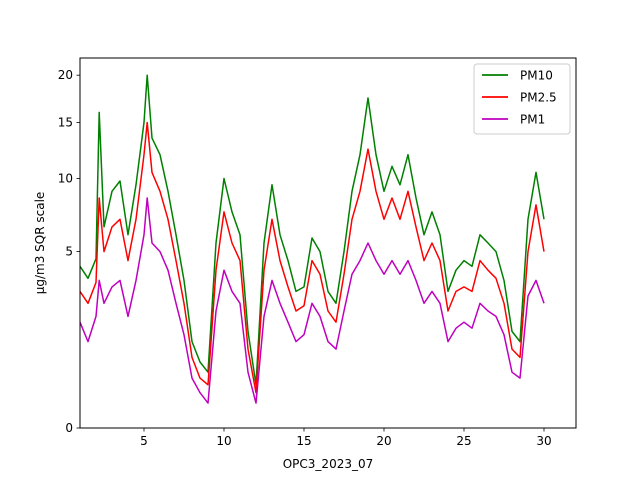 The image size is (640, 480). I want to click on y-axis-label: µg/m3 SQR scale, so click(40, 243).